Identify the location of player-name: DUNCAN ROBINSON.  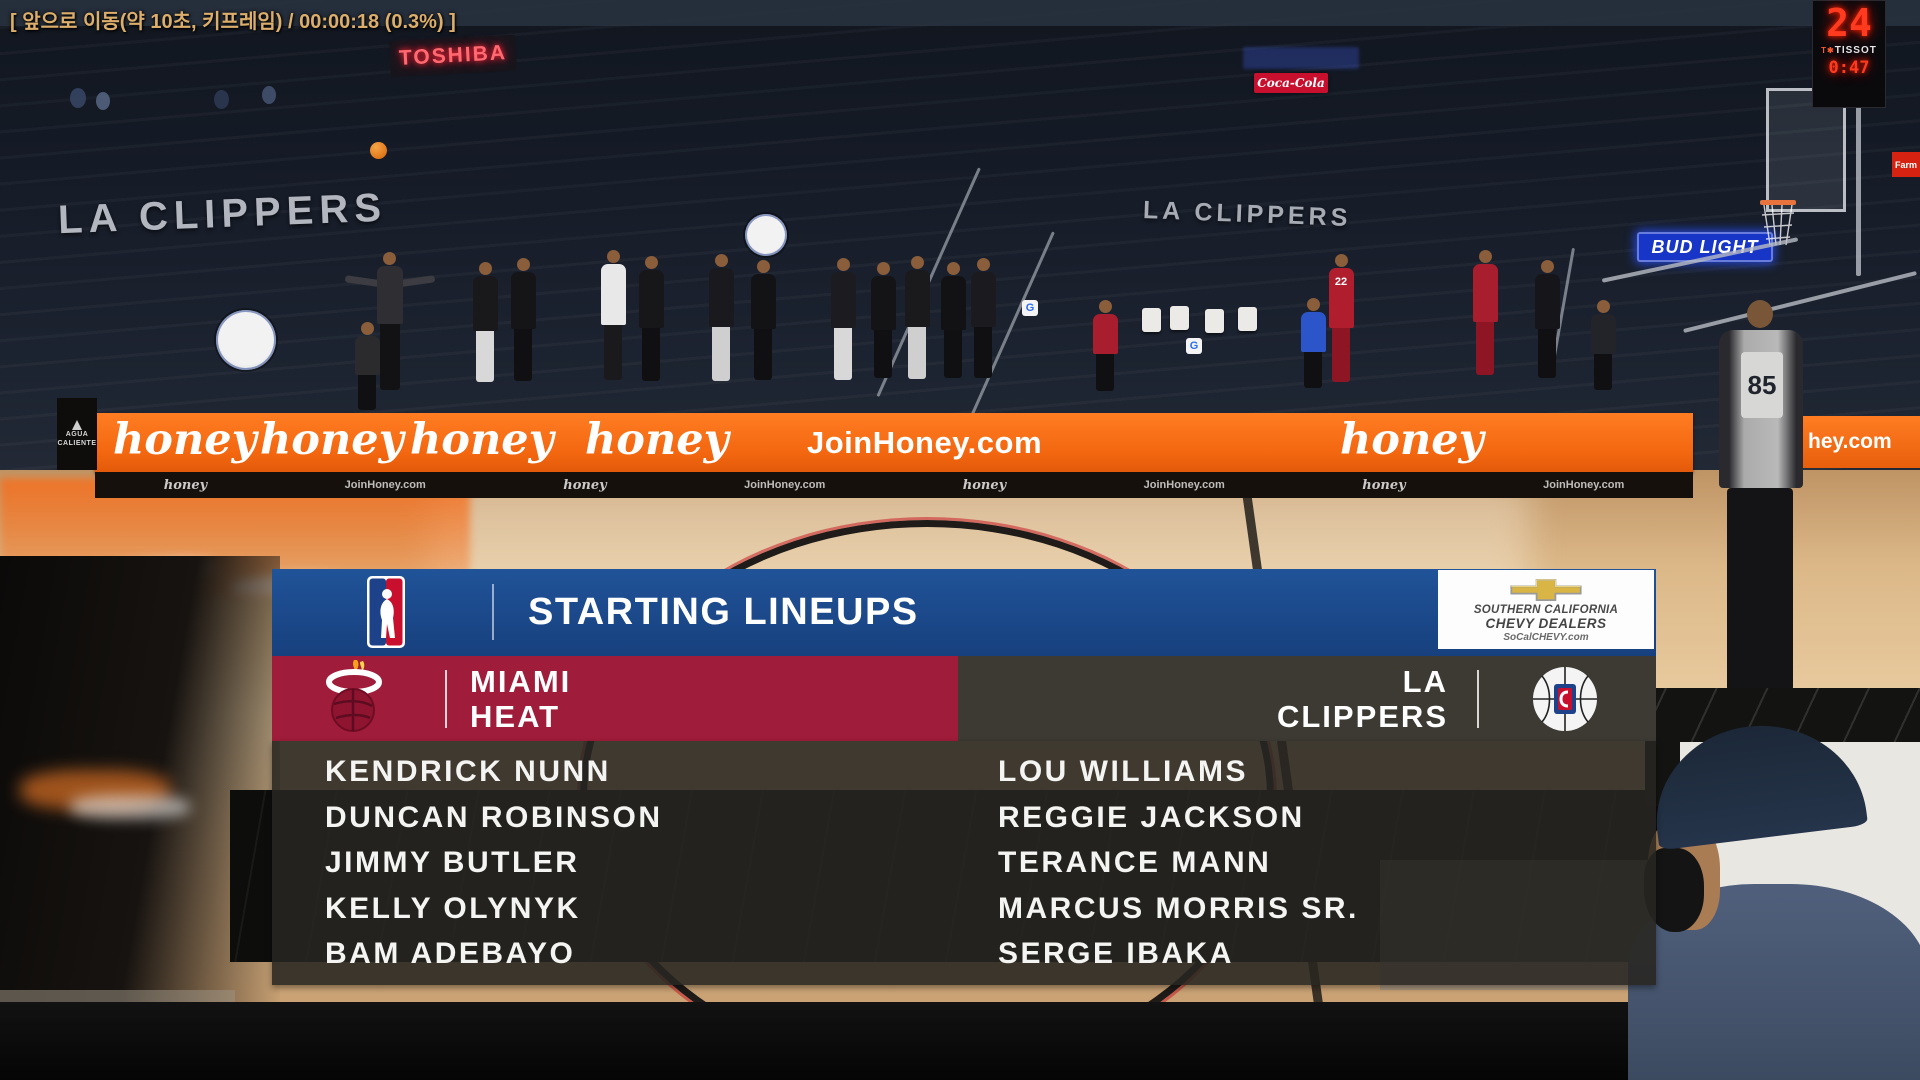
(494, 817).